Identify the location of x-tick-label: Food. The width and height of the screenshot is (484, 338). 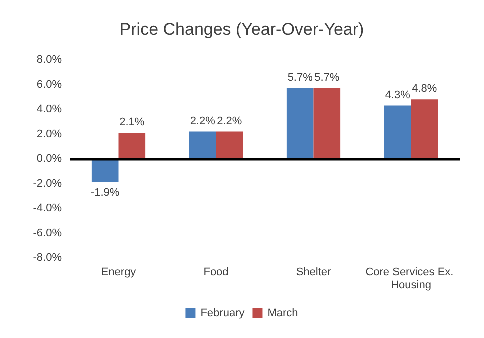
(216, 272).